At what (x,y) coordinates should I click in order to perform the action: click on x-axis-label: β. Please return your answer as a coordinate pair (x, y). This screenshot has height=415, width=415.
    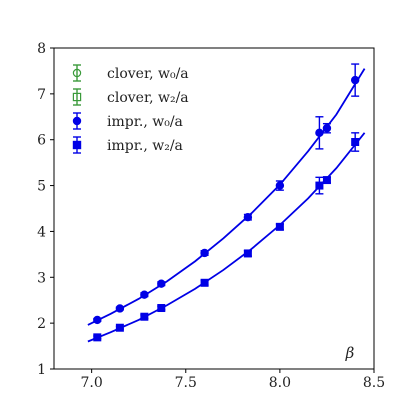
    Looking at the image, I should click on (350, 353).